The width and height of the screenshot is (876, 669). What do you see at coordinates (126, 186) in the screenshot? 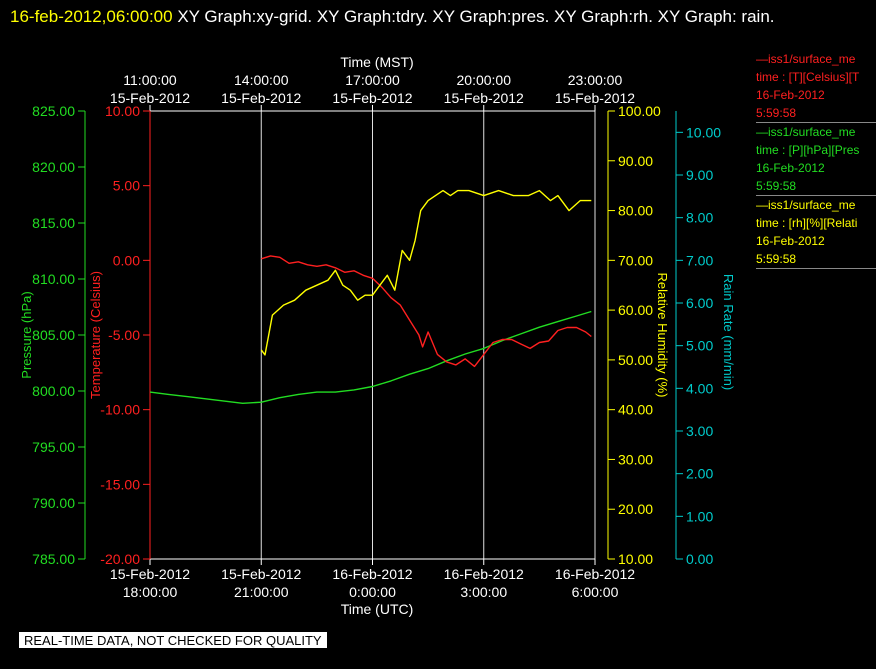
I see `temperature-tick-label: 5.00` at bounding box center [126, 186].